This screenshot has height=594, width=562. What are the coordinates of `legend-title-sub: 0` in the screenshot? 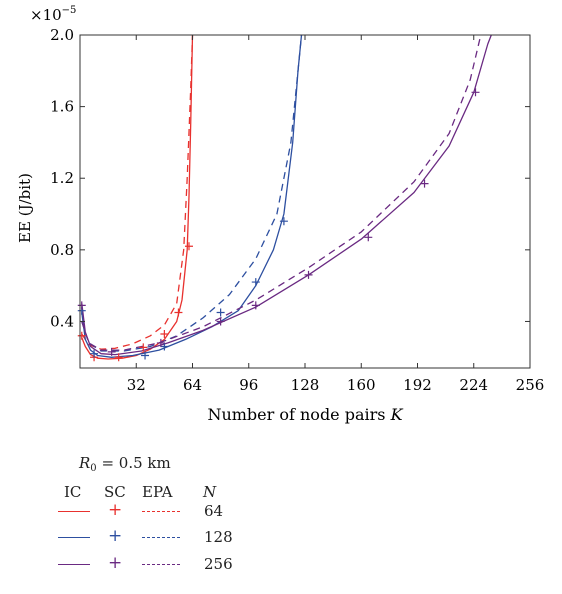 It's located at (93, 468).